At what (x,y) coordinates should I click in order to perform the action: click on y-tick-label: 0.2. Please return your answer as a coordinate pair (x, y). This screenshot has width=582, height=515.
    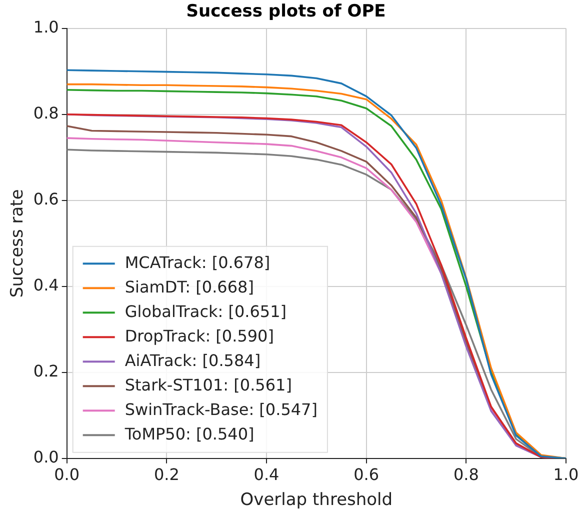
    Looking at the image, I should click on (46, 371).